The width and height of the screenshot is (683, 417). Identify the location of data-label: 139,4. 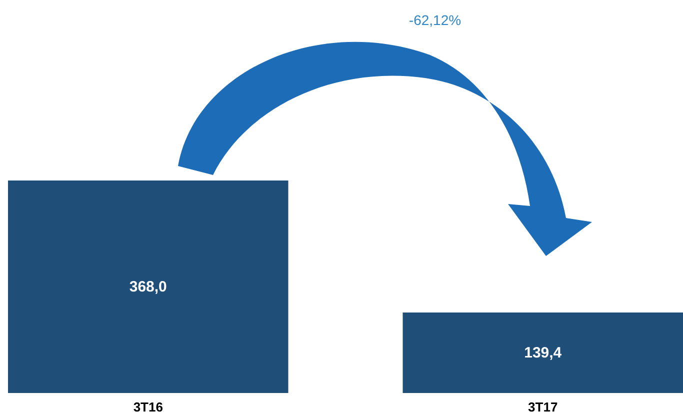
(543, 353).